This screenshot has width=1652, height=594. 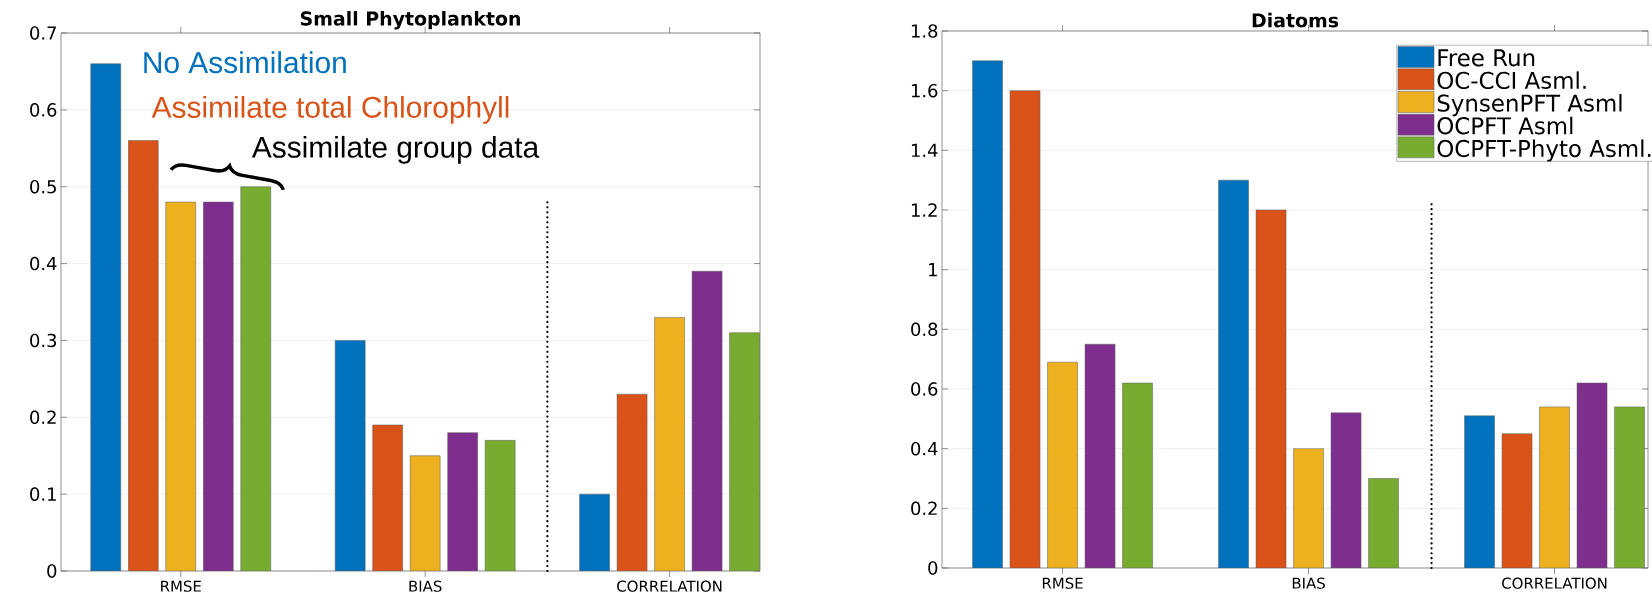 I want to click on y-tick-label: 0.1, so click(x=43, y=494).